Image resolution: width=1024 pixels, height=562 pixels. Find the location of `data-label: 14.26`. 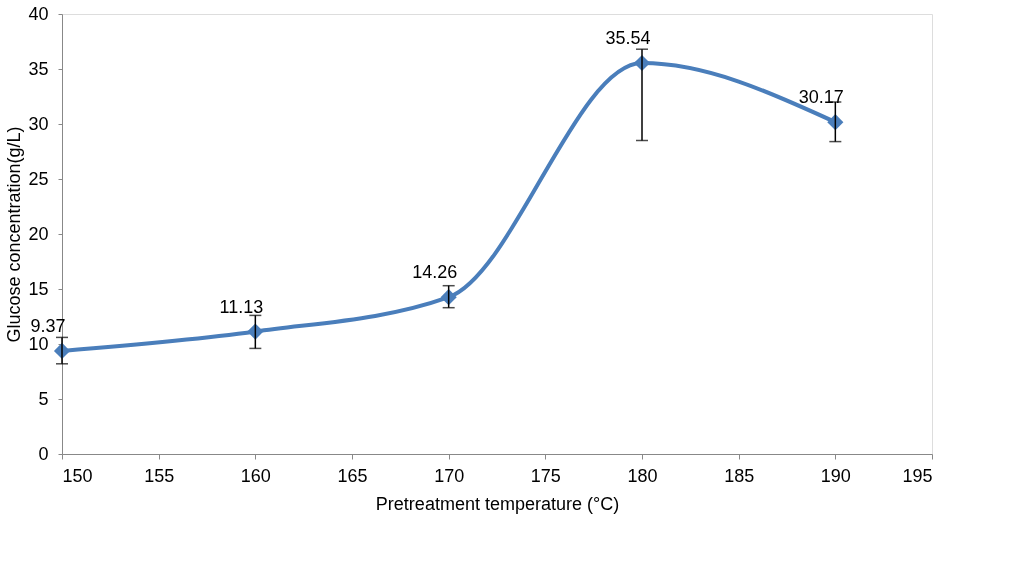

data-label: 14.26 is located at coordinates (435, 272).